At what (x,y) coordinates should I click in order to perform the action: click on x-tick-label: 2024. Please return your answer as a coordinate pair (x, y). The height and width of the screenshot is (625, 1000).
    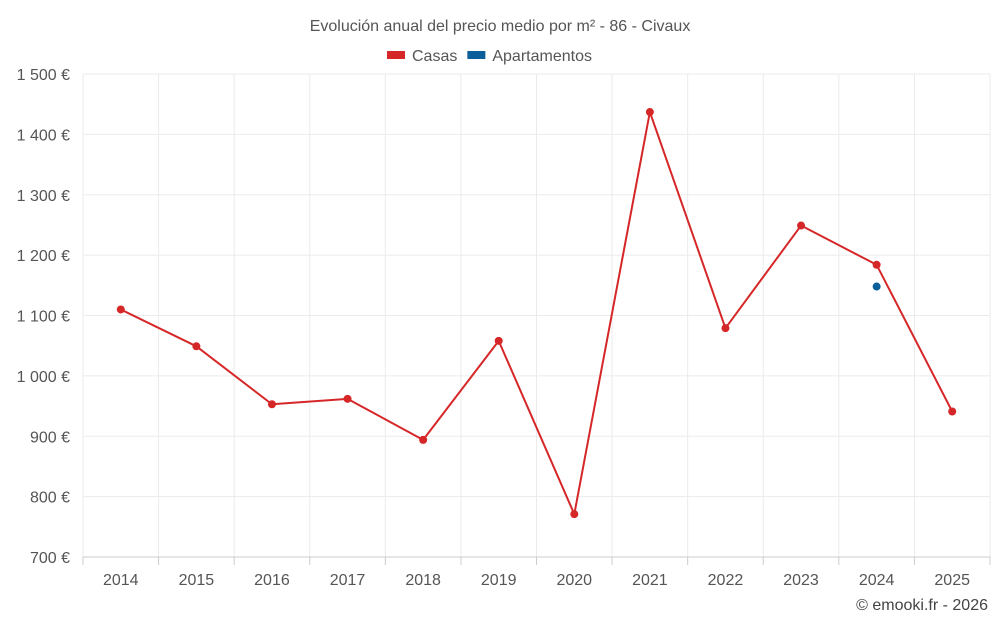
    Looking at the image, I should click on (877, 580).